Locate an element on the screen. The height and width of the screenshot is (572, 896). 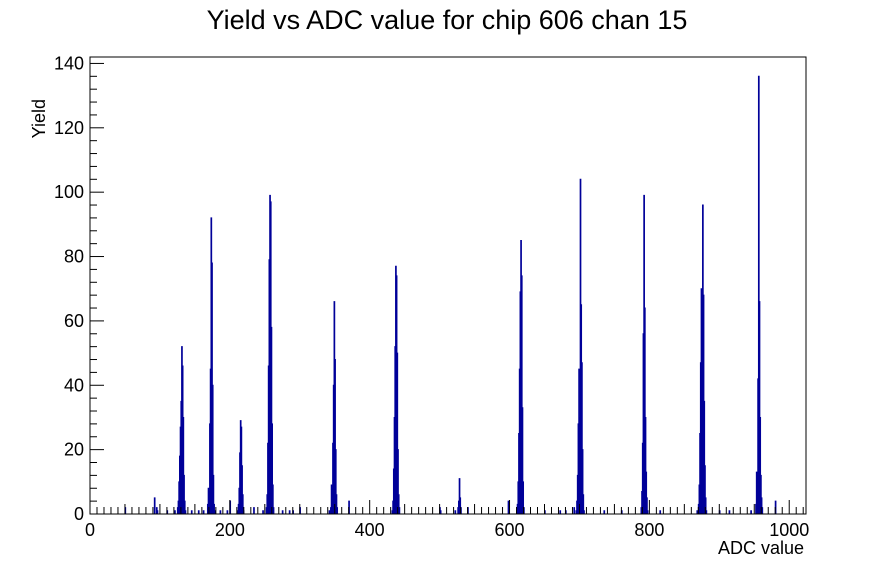
x-axis: 0 200 400 600 800 1000 is located at coordinates (447, 520).